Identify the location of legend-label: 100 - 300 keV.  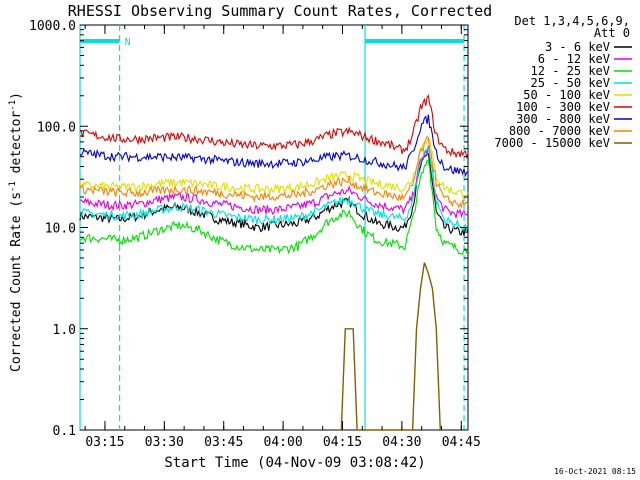
(563, 107).